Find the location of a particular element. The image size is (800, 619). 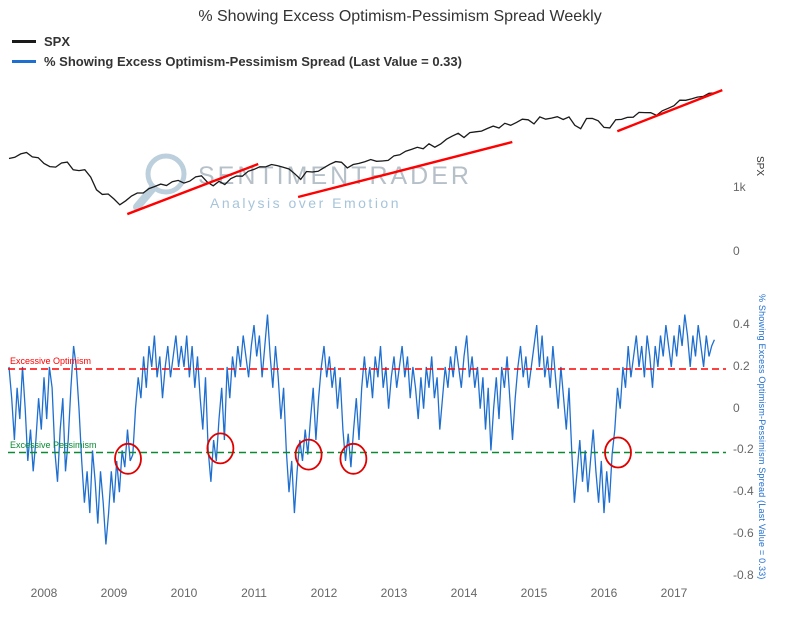

spread-y-tick-label: -0.8 is located at coordinates (743, 574).